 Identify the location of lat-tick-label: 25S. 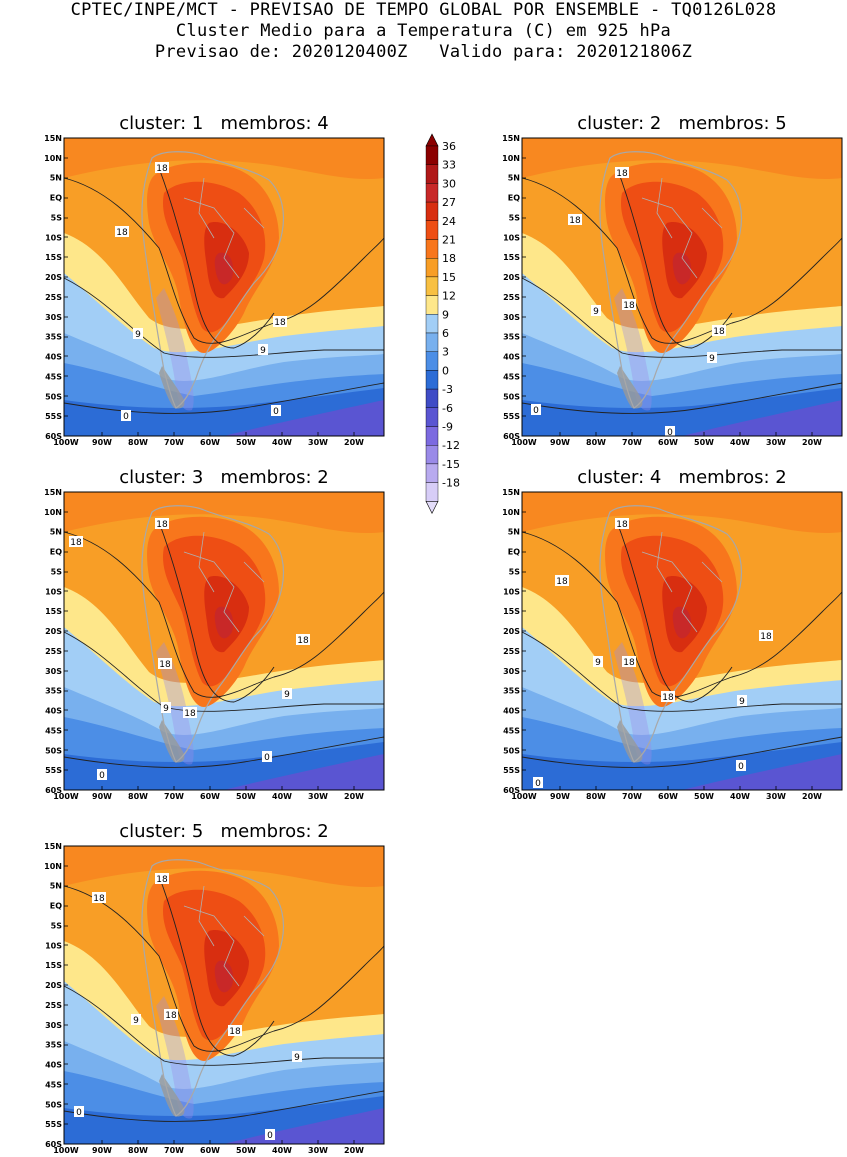
(53, 297).